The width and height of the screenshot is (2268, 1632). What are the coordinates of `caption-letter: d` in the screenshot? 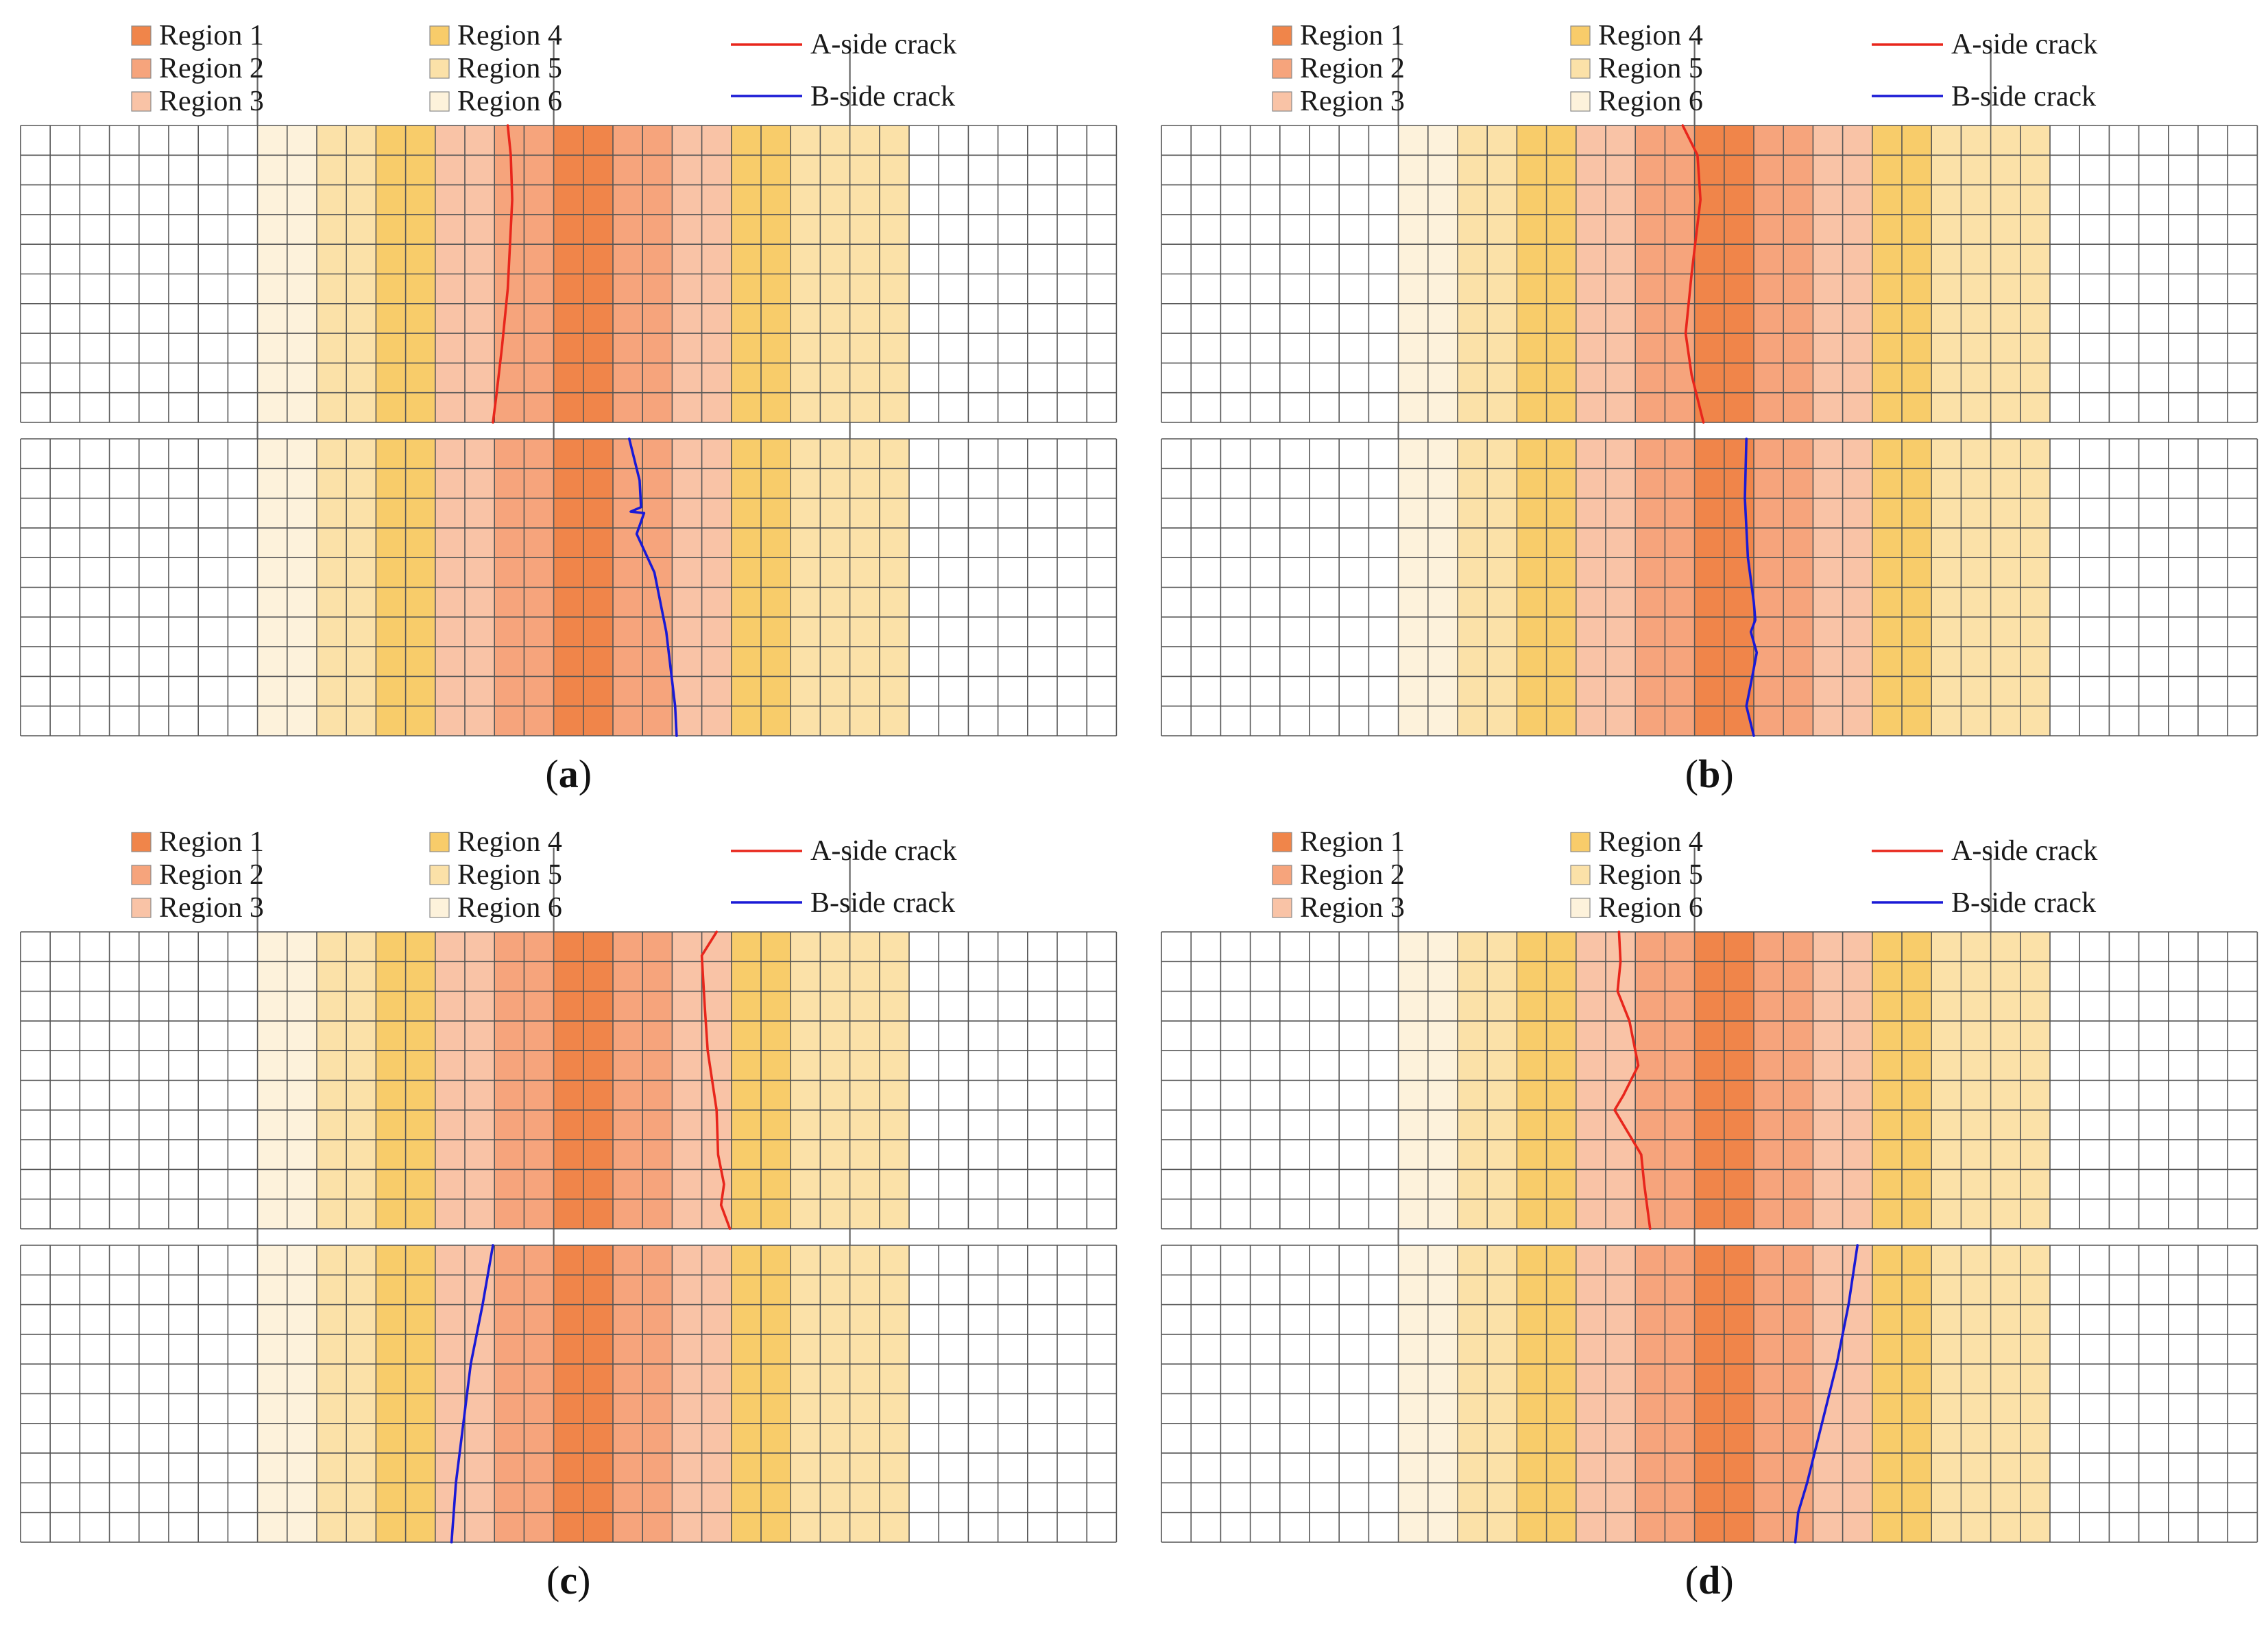 It's located at (1709, 1580).